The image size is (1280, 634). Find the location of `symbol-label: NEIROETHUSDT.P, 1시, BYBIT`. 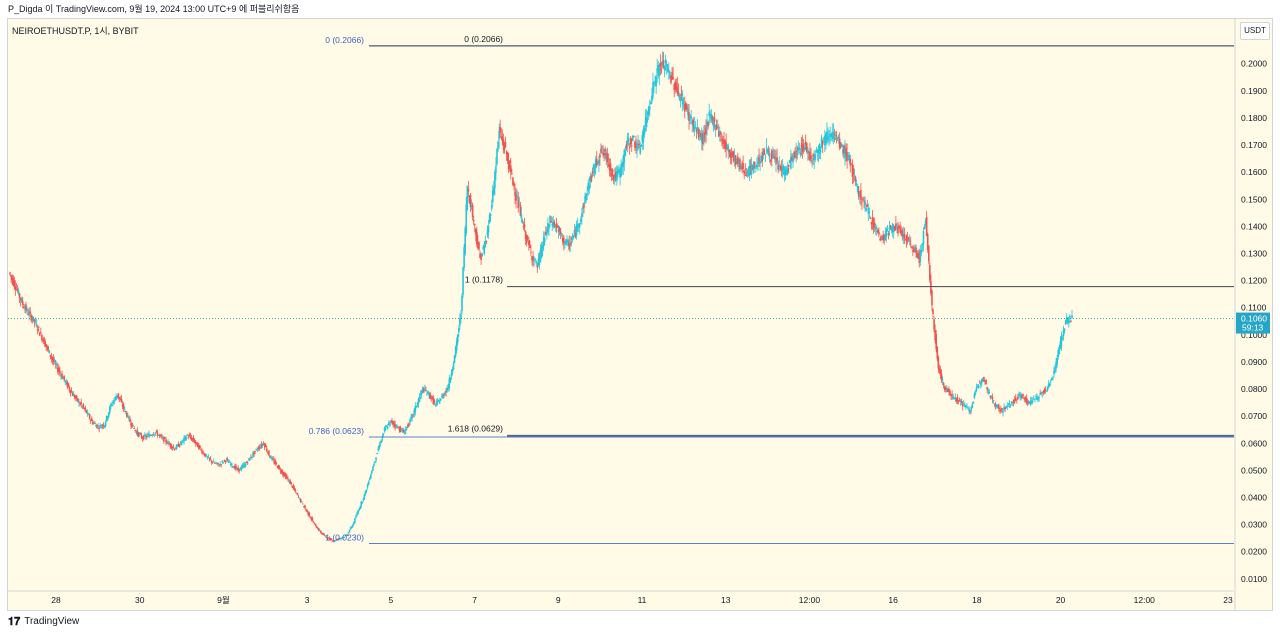

symbol-label: NEIROETHUSDT.P, 1시, BYBIT is located at coordinates (75, 31).